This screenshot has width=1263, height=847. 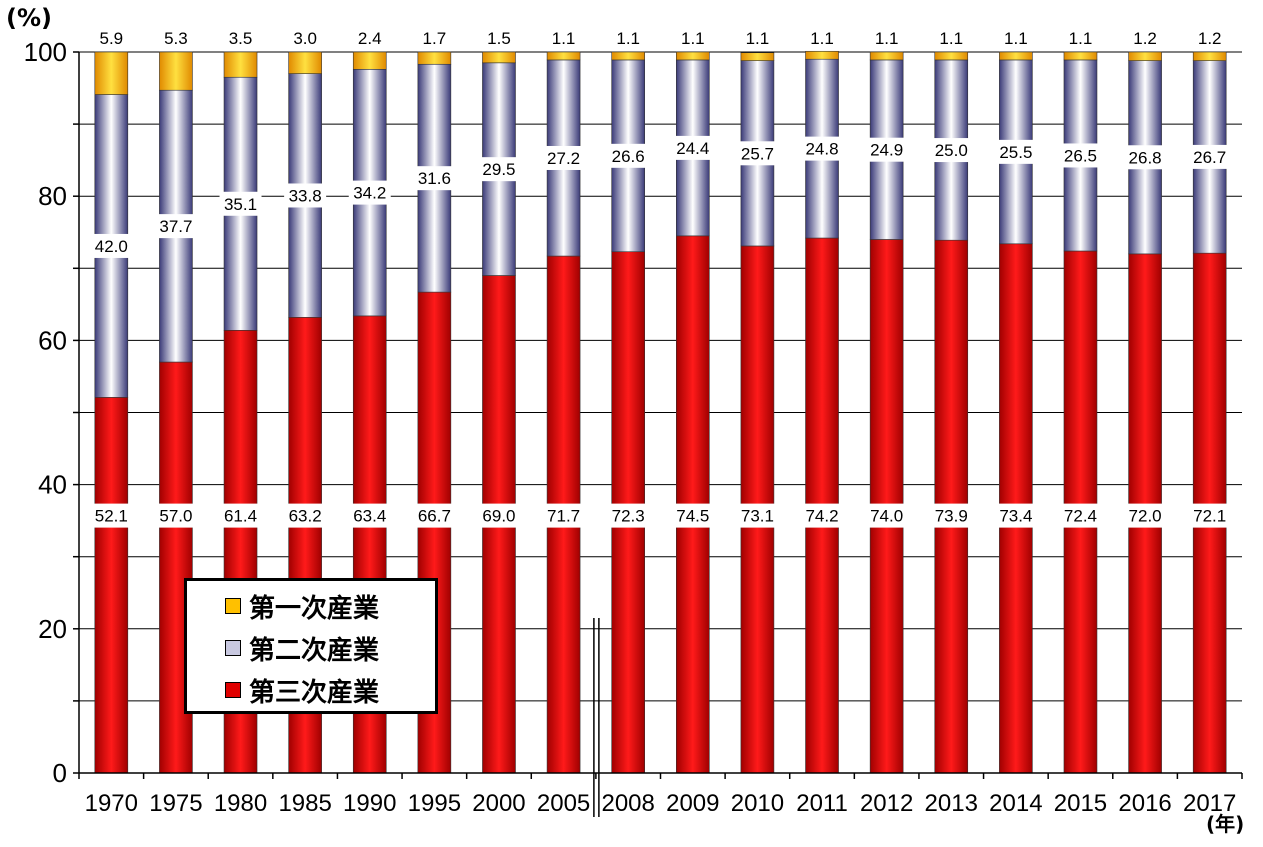 I want to click on legend-label-primary: 第一次産業, so click(x=314, y=608).